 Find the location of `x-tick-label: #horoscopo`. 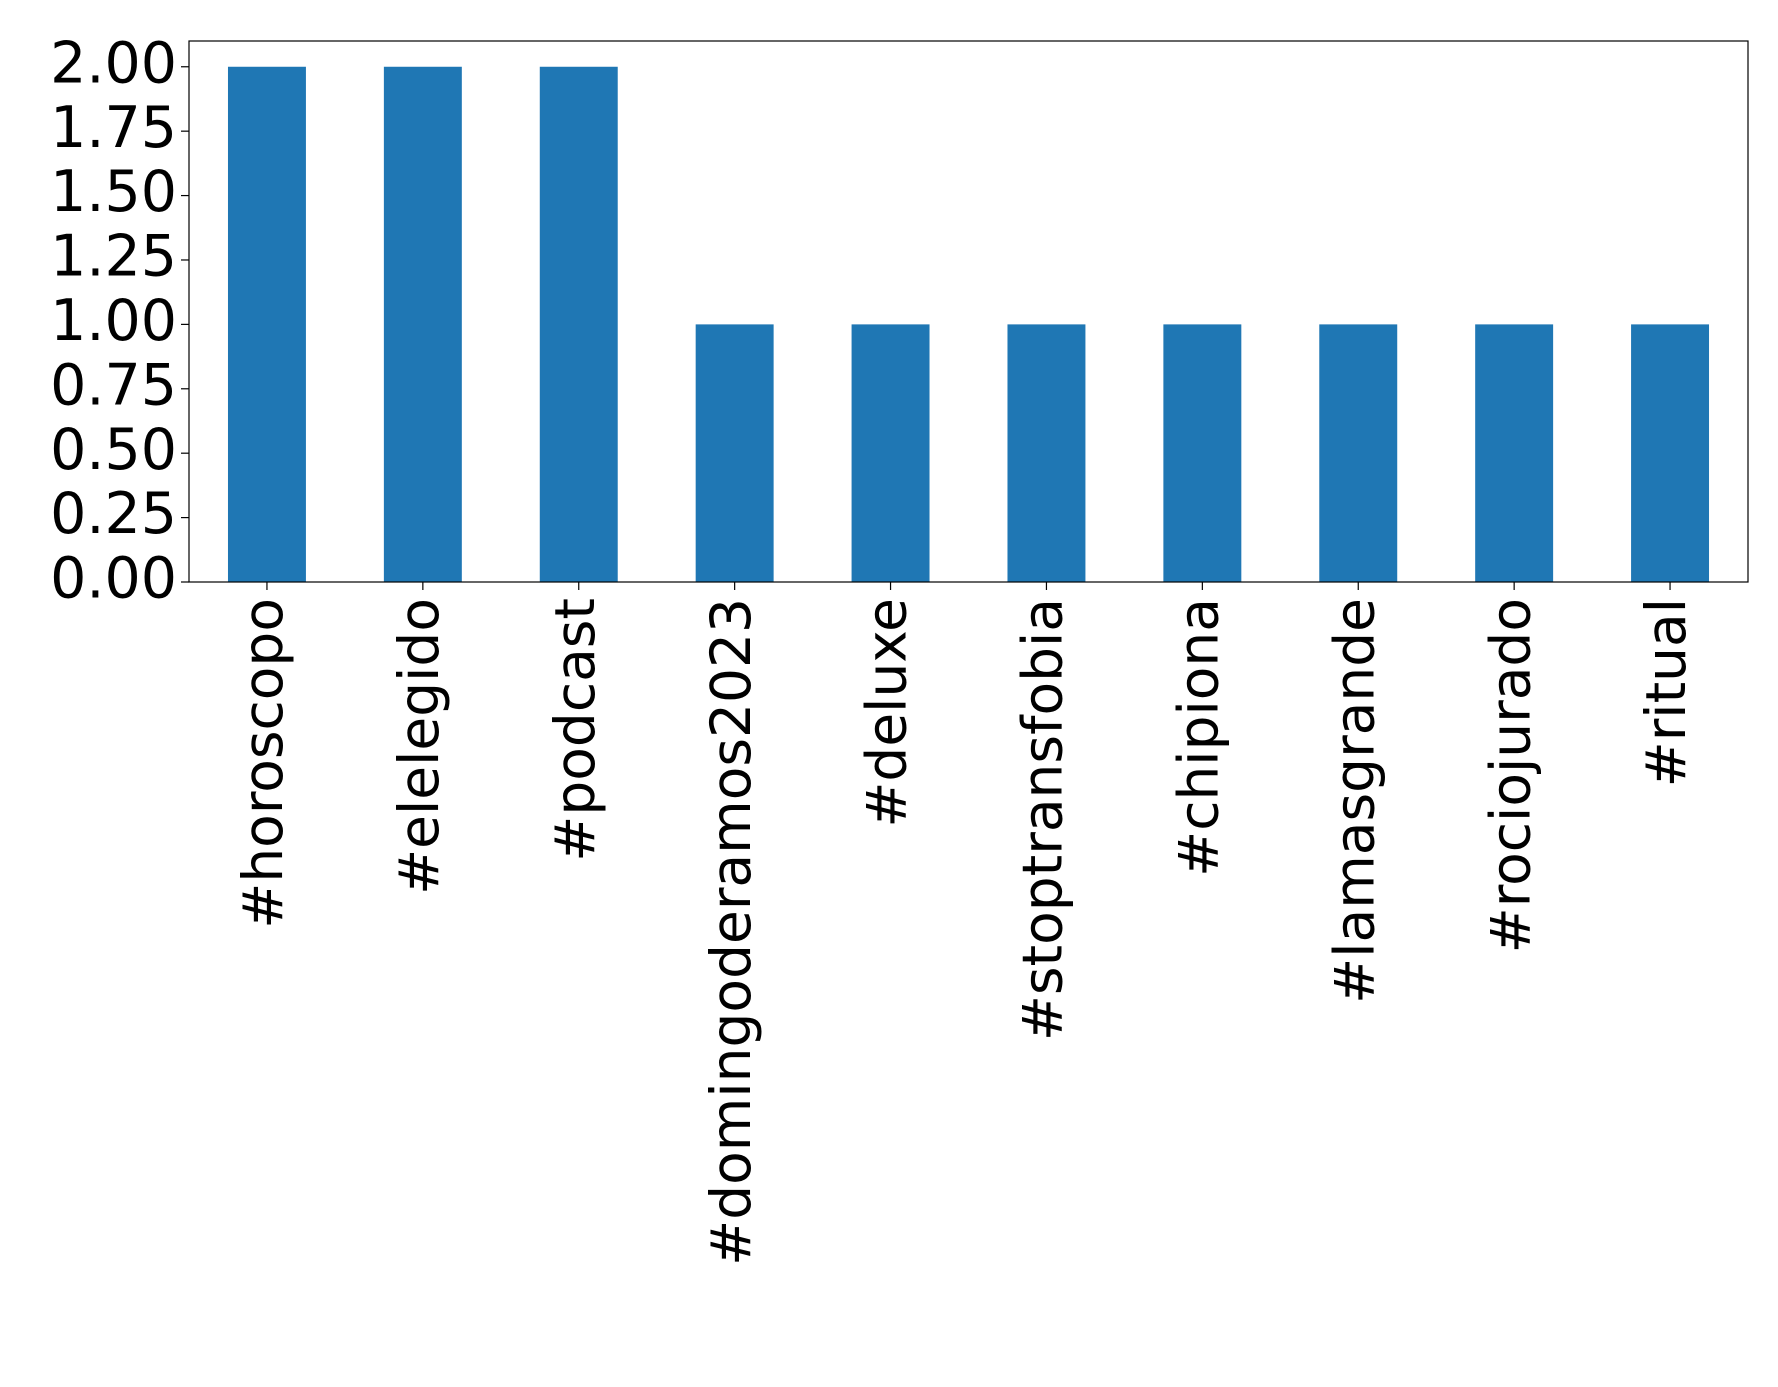

x-tick-label: #horoscopo is located at coordinates (263, 763).